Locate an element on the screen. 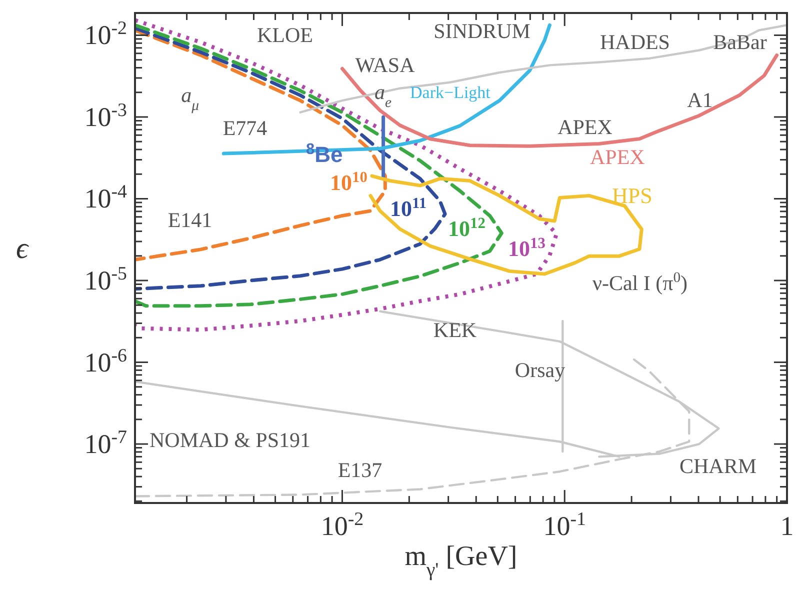 This screenshot has height=589, width=797. y-axis-title: ϵ is located at coordinates (23, 248).